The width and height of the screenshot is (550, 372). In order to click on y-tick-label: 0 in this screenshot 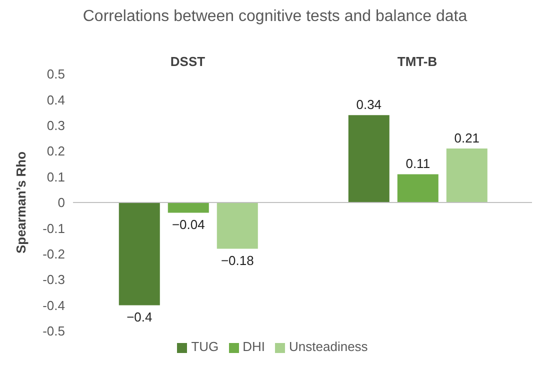, I will do `click(61, 202)`.